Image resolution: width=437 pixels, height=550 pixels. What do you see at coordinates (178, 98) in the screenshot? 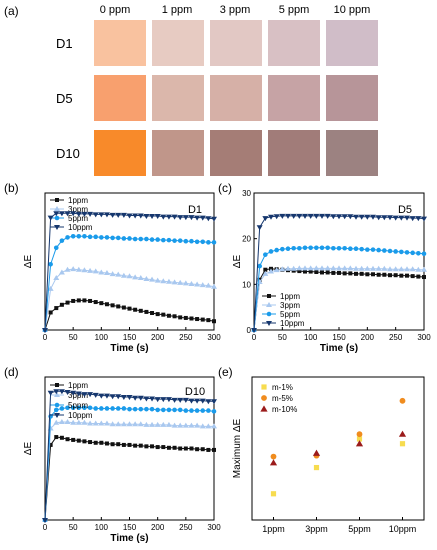
I see `color-swatch` at bounding box center [178, 98].